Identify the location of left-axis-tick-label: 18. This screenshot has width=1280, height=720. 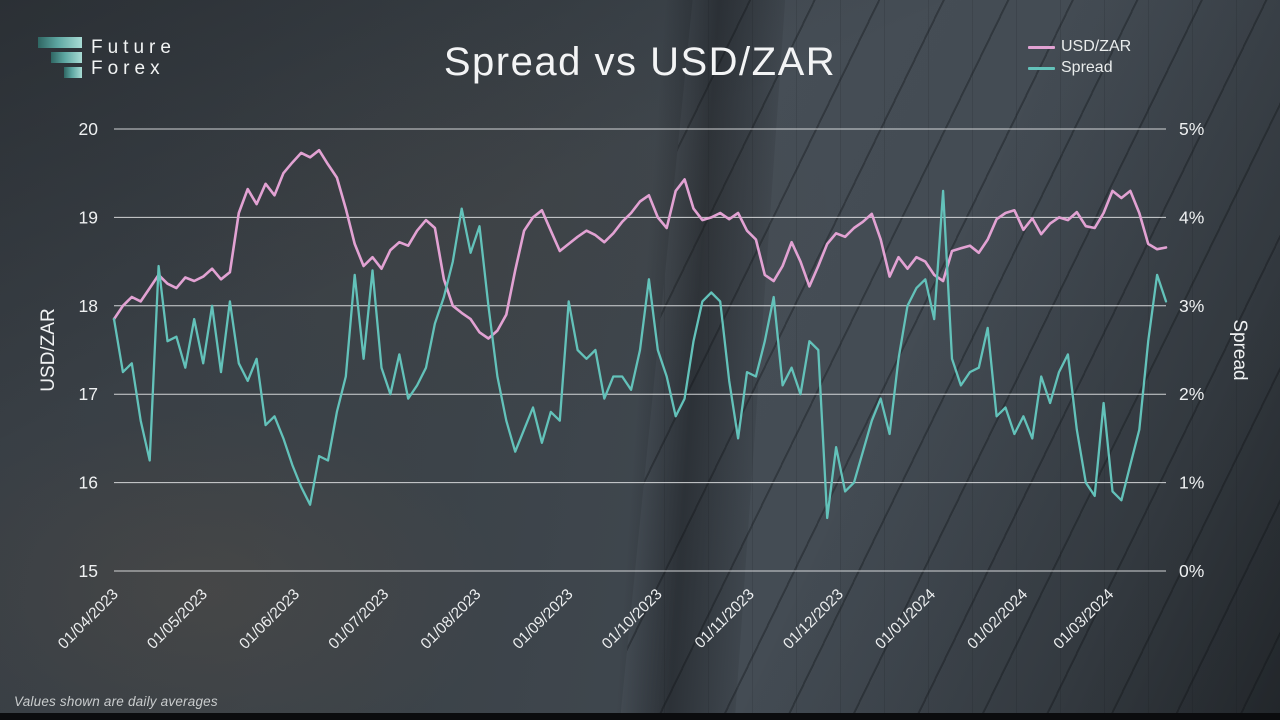
(88, 306).